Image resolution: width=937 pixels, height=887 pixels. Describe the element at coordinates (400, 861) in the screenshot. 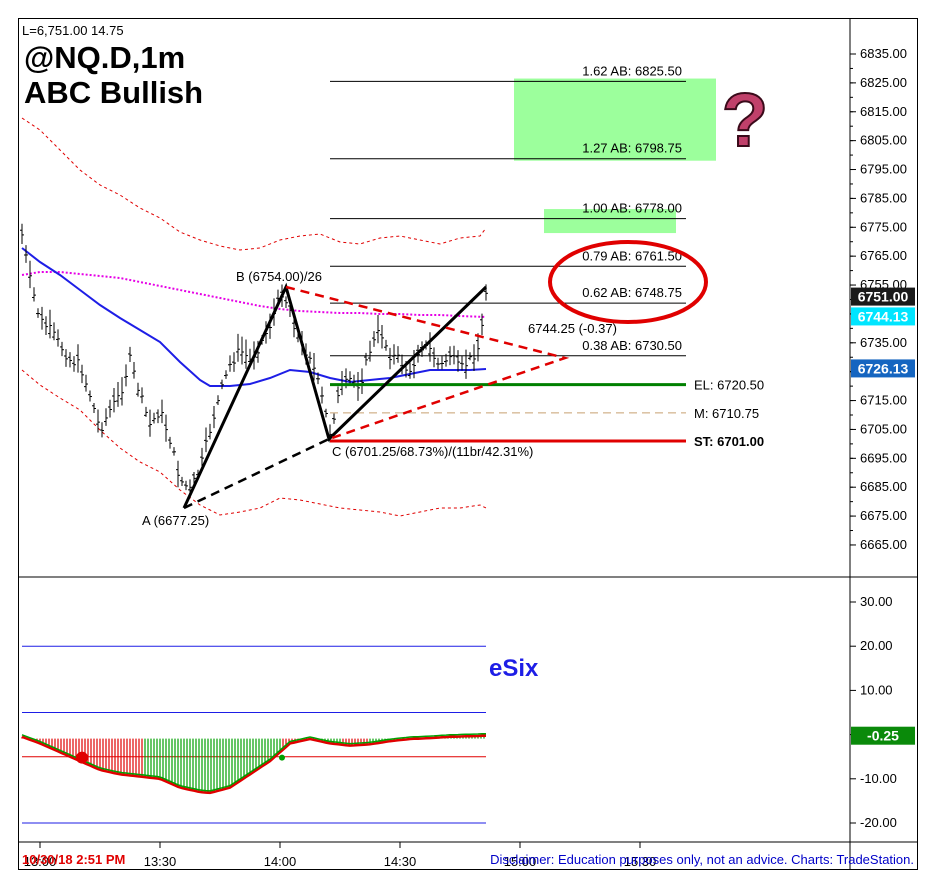

I see `x-tick-label: 14:30` at that location.